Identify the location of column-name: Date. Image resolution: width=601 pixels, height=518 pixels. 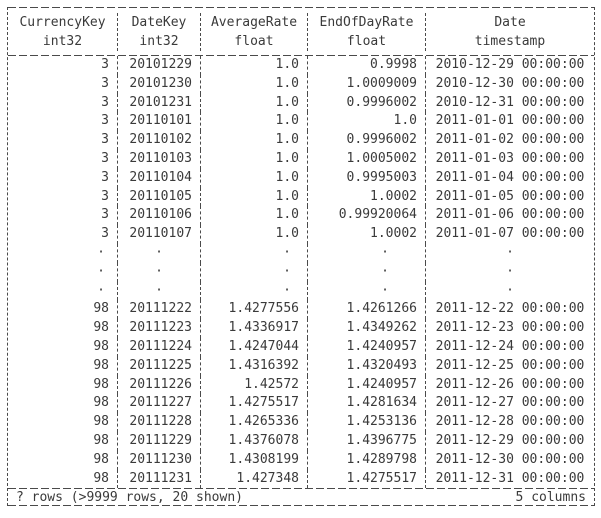
(510, 22).